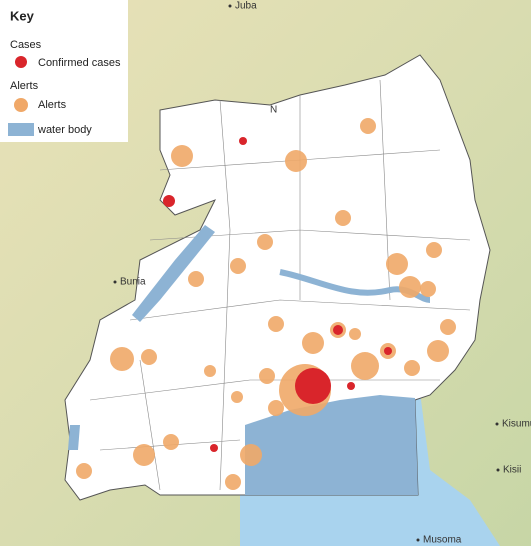 This screenshot has width=531, height=546. Describe the element at coordinates (22, 15) in the screenshot. I see `legend-title: Key` at that location.